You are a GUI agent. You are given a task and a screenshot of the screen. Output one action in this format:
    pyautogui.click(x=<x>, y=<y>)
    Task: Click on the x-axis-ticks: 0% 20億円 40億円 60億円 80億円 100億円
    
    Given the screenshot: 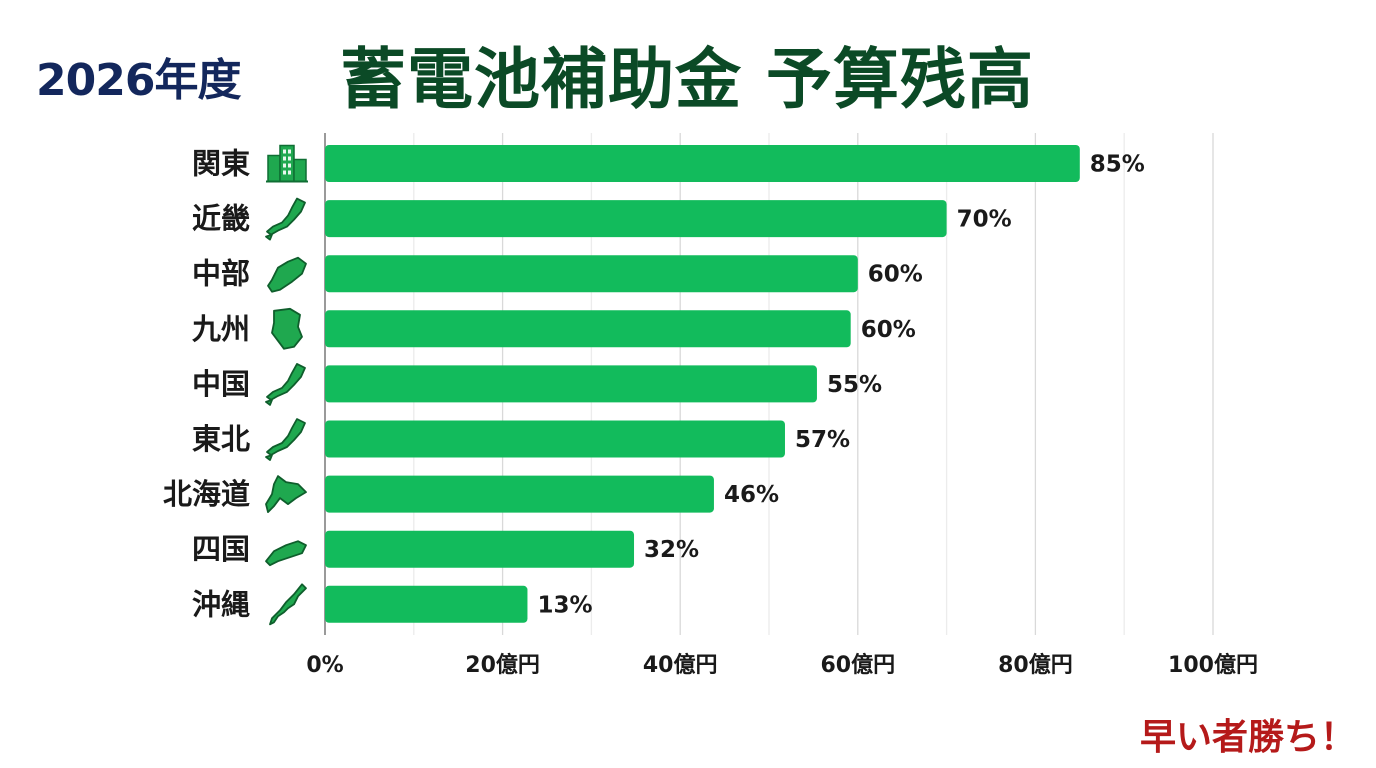 What is the action you would take?
    pyautogui.click(x=782, y=665)
    